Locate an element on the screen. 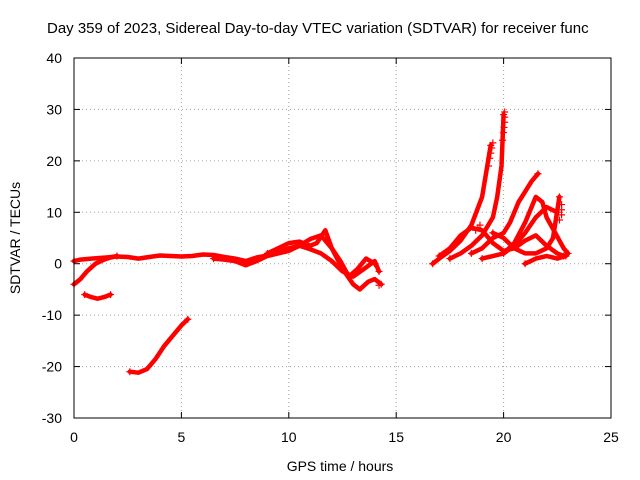 The height and width of the screenshot is (480, 640). x-tick-label: 20 is located at coordinates (504, 437).